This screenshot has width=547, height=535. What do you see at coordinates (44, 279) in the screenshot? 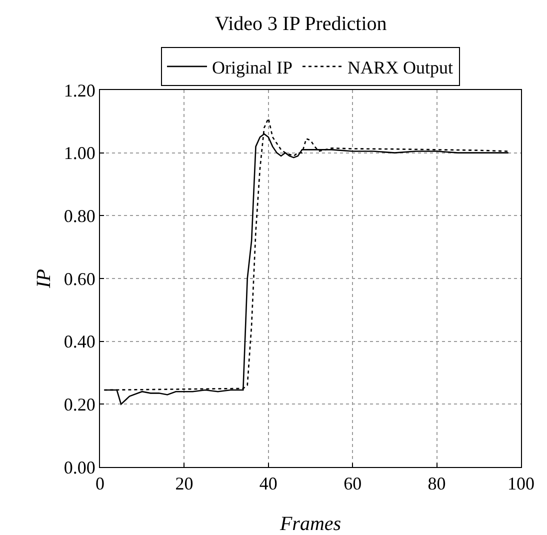
I see `y-axis-title: IP` at bounding box center [44, 279].